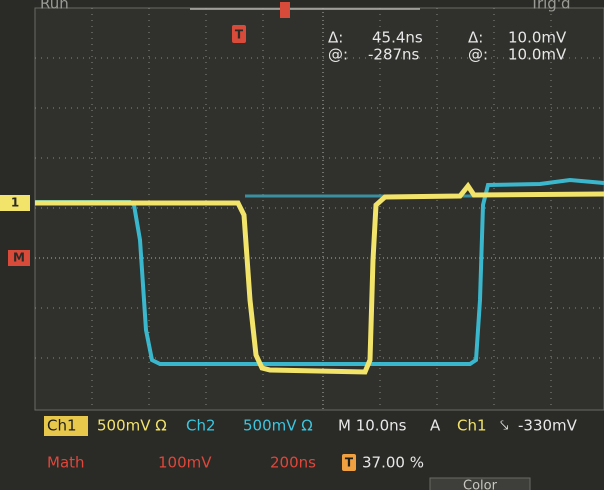  I want to click on ch2-label: Ch2, so click(201, 426).